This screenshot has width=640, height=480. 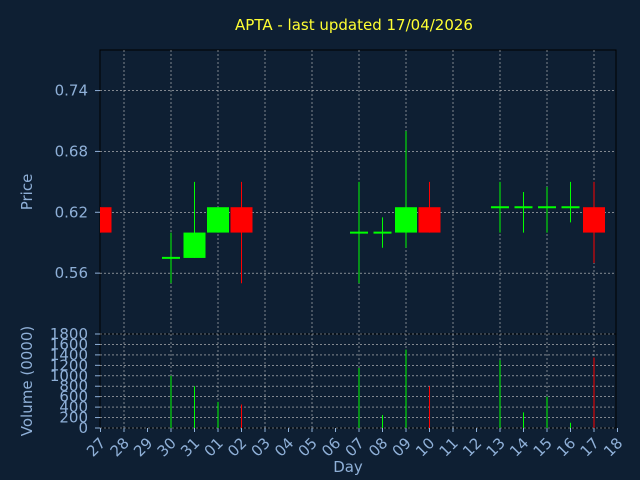 I want to click on x-tick-label: 16, so click(x=566, y=447).